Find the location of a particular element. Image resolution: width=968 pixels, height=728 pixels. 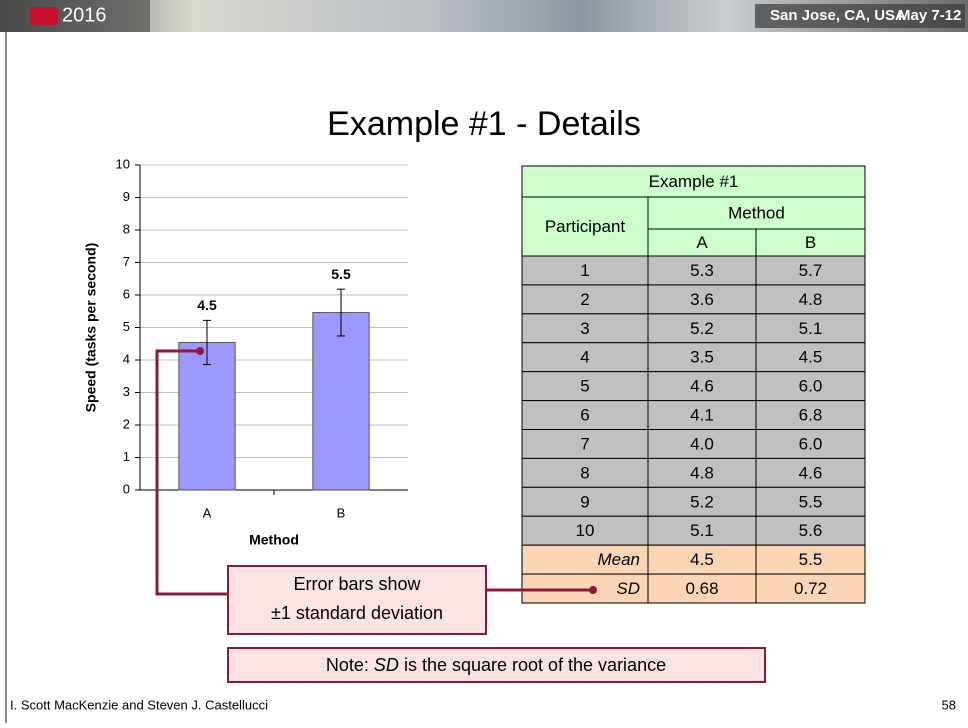

table-cell: 3.5 is located at coordinates (702, 357).